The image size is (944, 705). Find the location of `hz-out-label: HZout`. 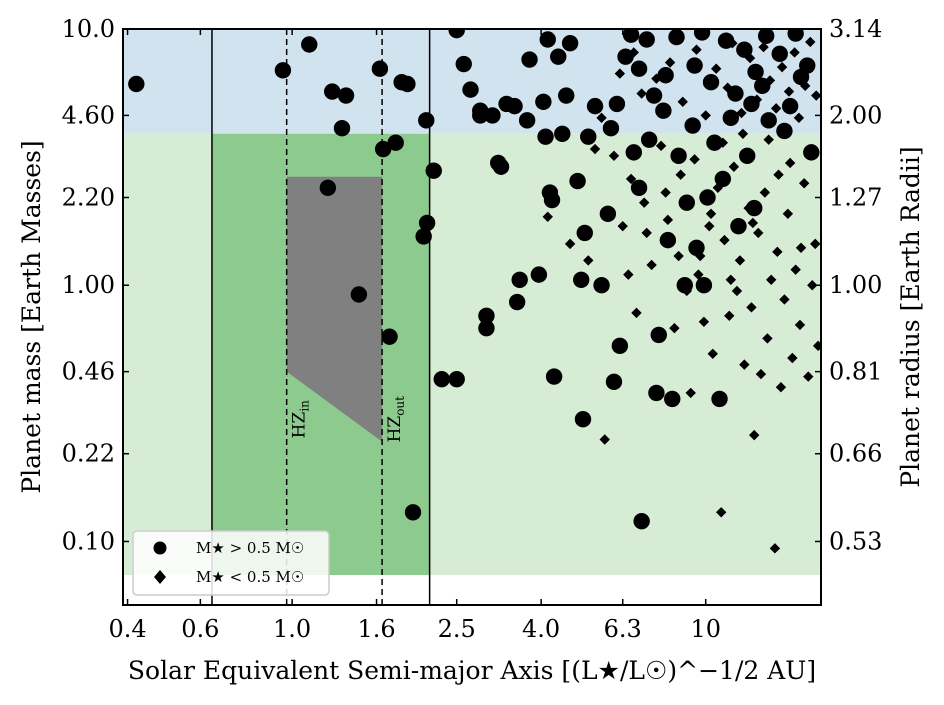

hz-out-label: HZout is located at coordinates (396, 419).